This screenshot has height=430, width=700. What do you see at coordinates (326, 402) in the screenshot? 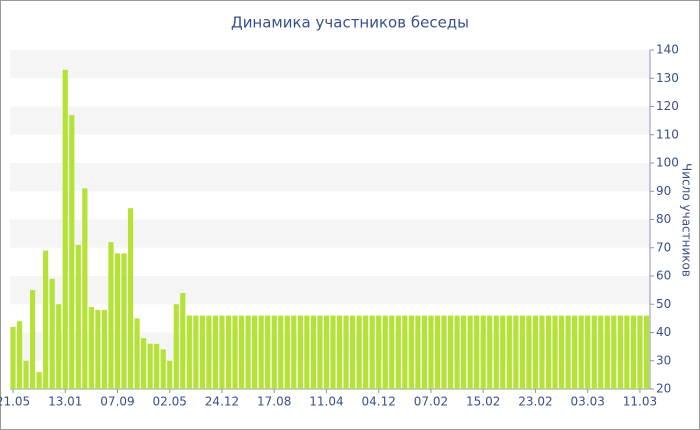
I see `x-tick-label: 11.04` at bounding box center [326, 402].